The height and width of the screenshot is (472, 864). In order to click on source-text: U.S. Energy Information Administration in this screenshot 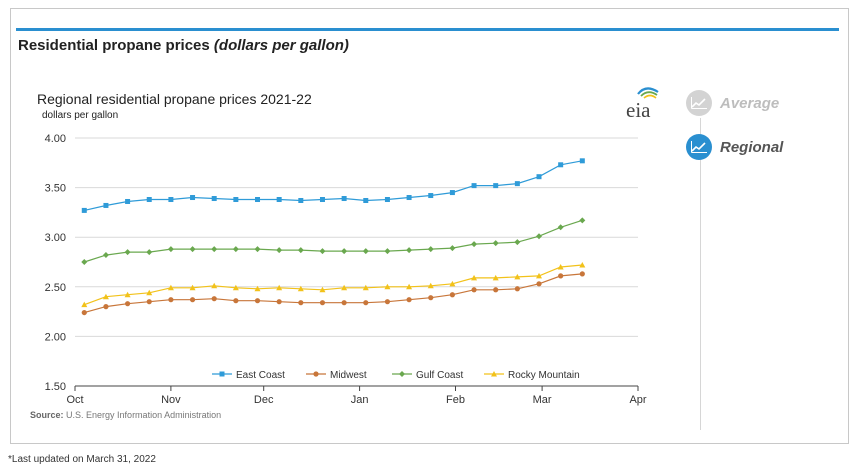, I will do `click(144, 415)`.